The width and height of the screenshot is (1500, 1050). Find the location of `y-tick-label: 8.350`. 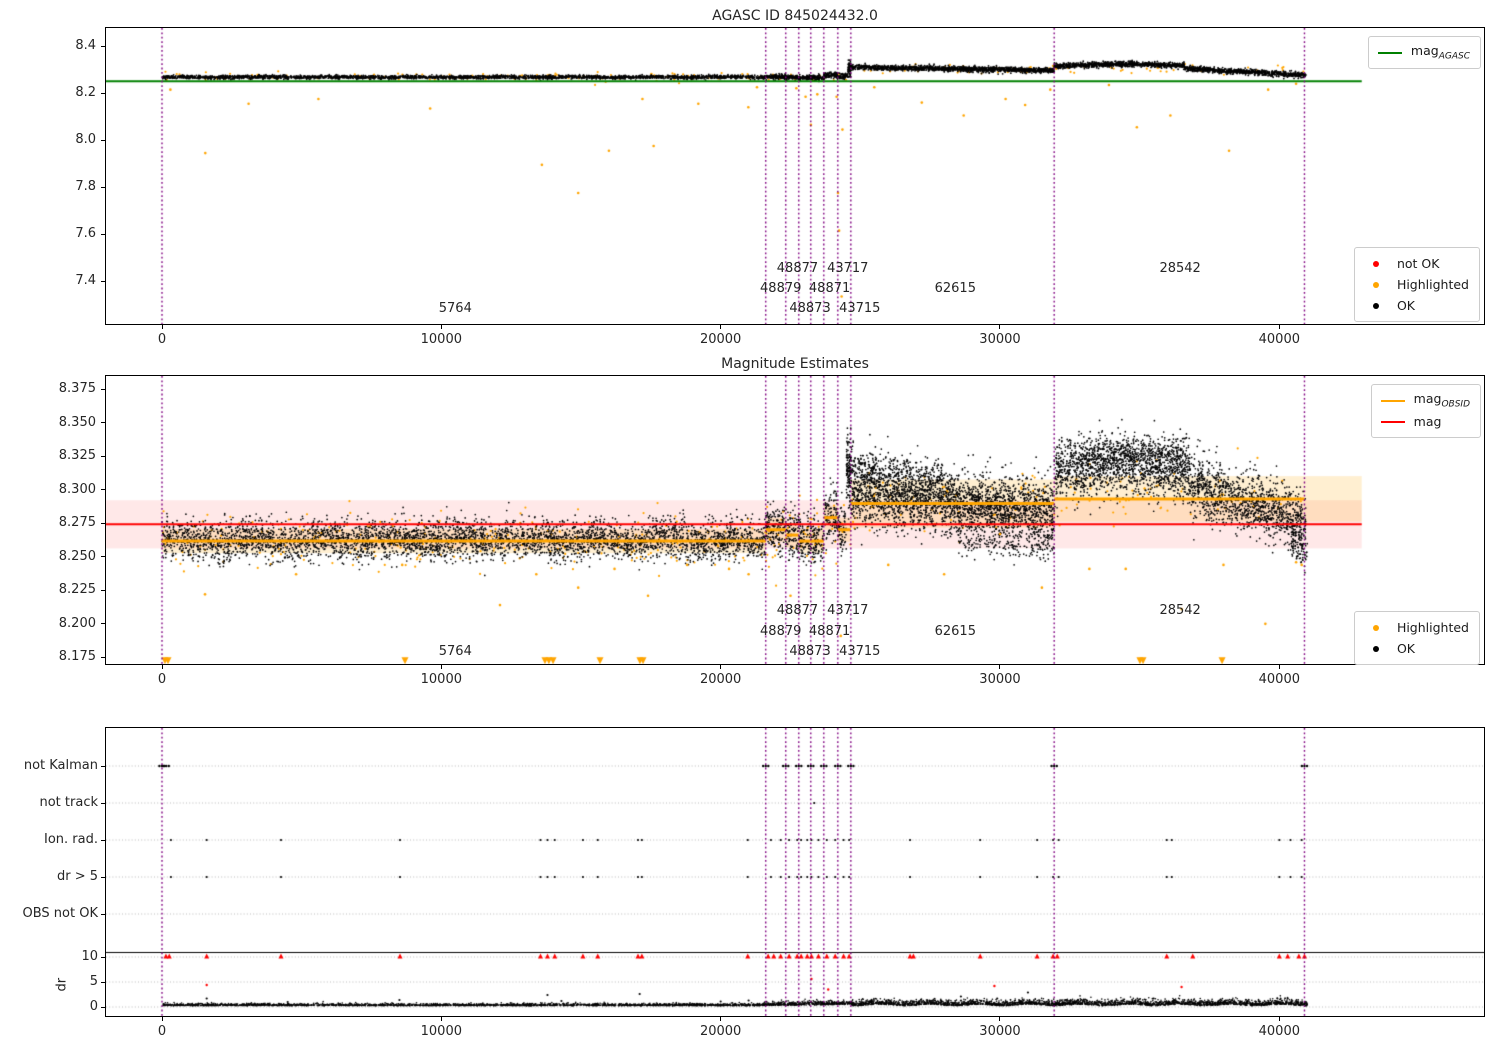

y-tick-label: 8.350 is located at coordinates (77, 422).